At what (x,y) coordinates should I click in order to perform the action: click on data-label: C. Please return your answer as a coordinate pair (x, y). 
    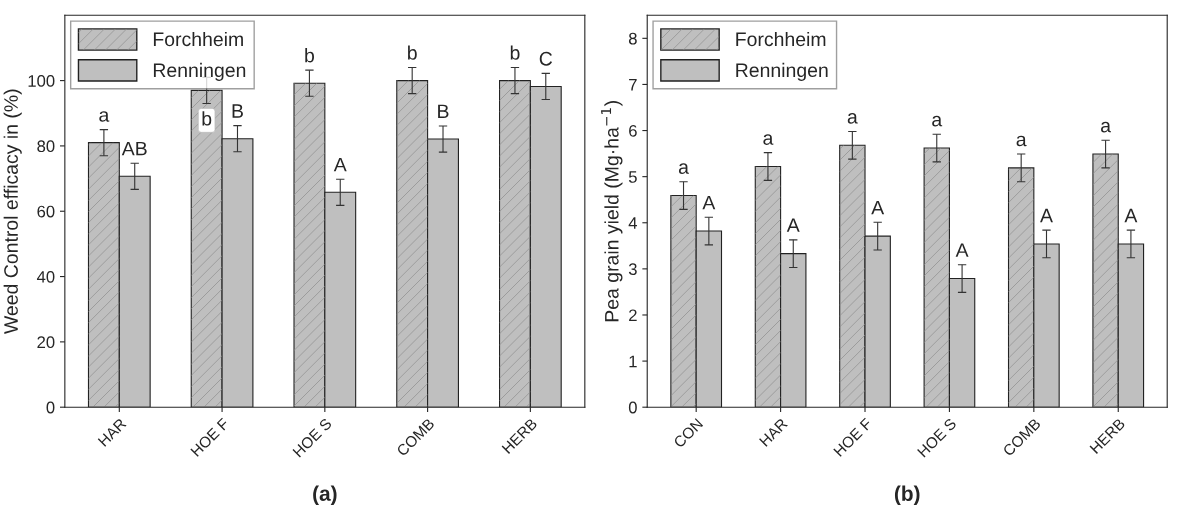
    Looking at the image, I should click on (546, 58).